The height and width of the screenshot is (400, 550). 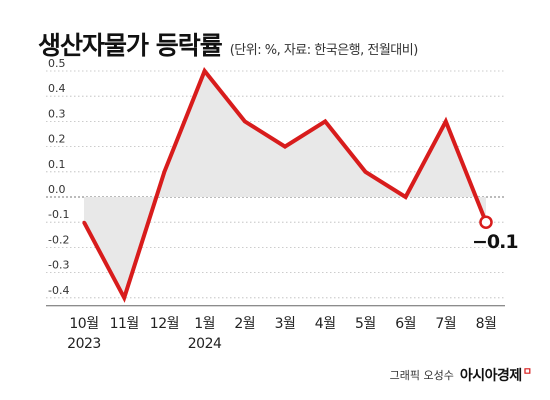 I want to click on y-tick-label: 0.5, so click(x=57, y=63).